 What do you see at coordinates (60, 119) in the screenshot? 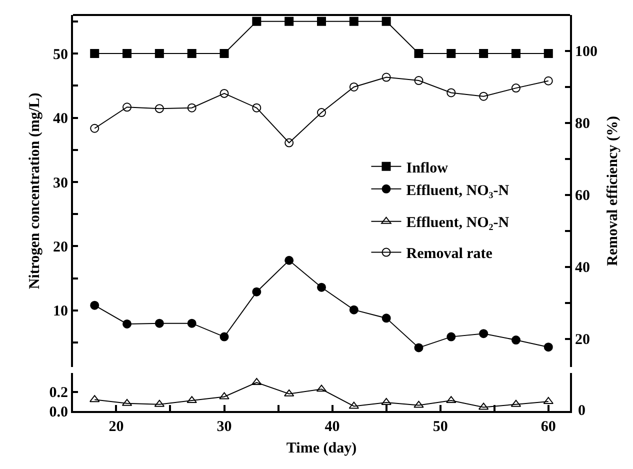
I see `y-tick-label: 40` at bounding box center [60, 119].